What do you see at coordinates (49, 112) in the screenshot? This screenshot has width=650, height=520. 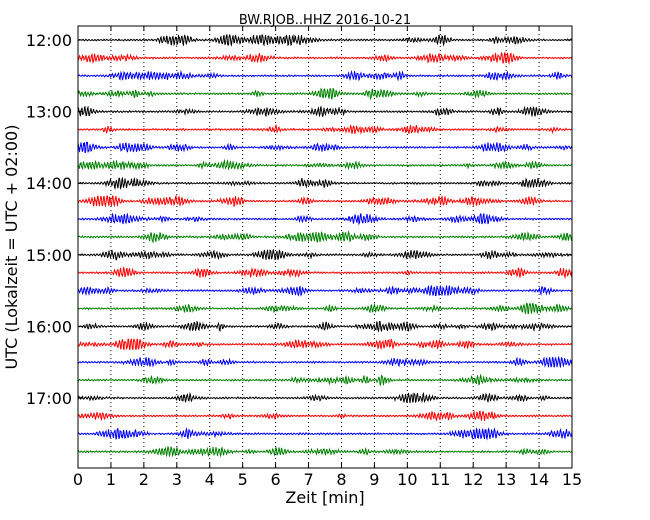 I see `y-tick-label-1: 13:00` at bounding box center [49, 112].